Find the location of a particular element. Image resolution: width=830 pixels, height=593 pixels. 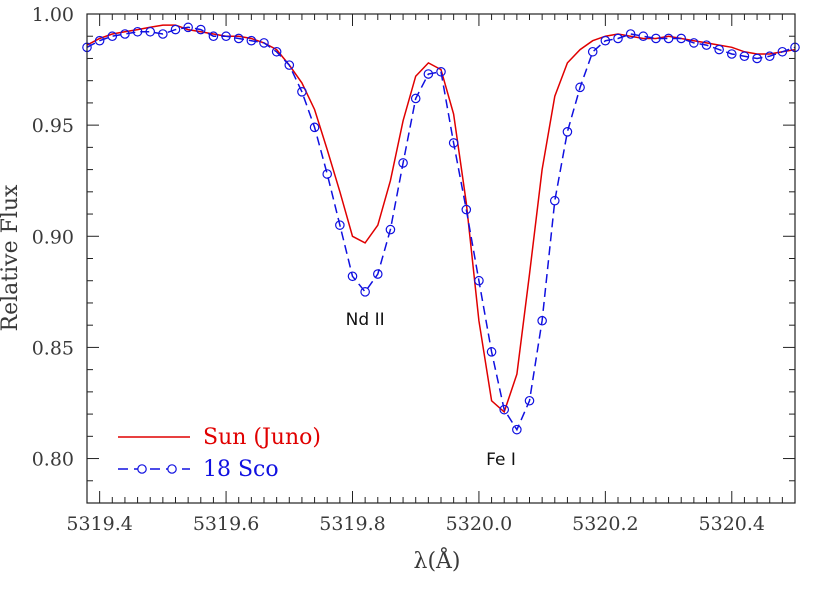

x-tick-label: 5320.0 is located at coordinates (479, 524).